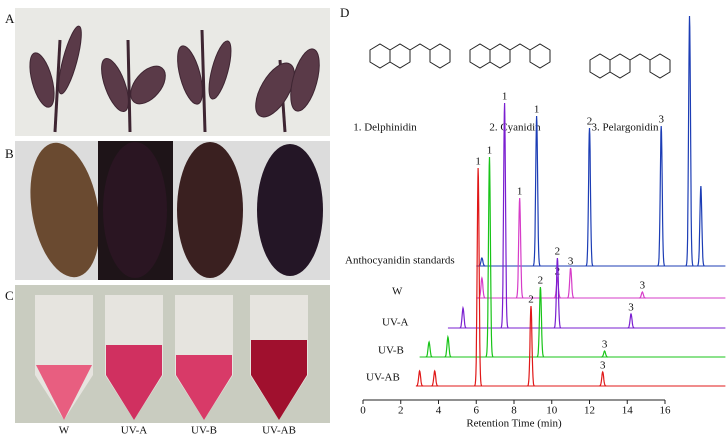 The width and height of the screenshot is (728, 437). What do you see at coordinates (171, 357) in the screenshot?
I see `tubes` at bounding box center [171, 357].